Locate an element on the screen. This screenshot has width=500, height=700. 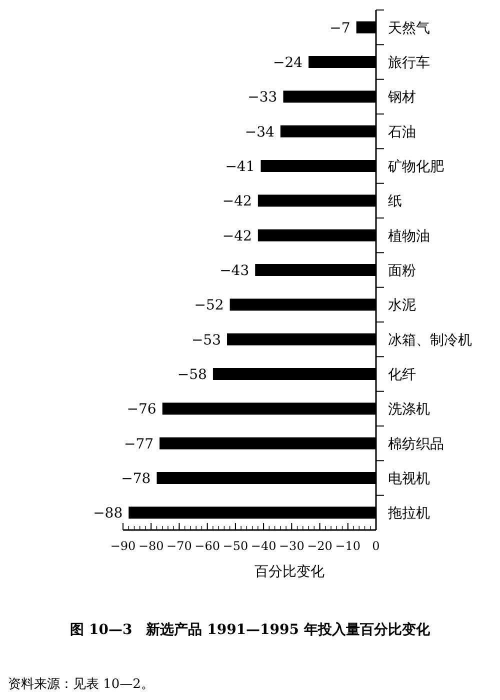
x-tick-label: 0 is located at coordinates (376, 546).